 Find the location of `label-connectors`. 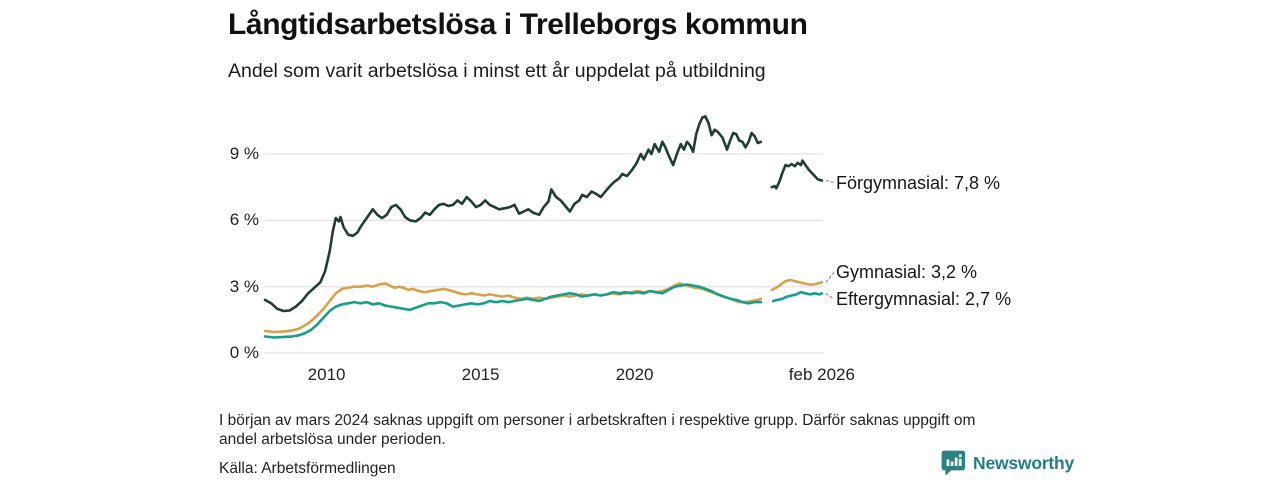

label-connectors is located at coordinates (830, 239).